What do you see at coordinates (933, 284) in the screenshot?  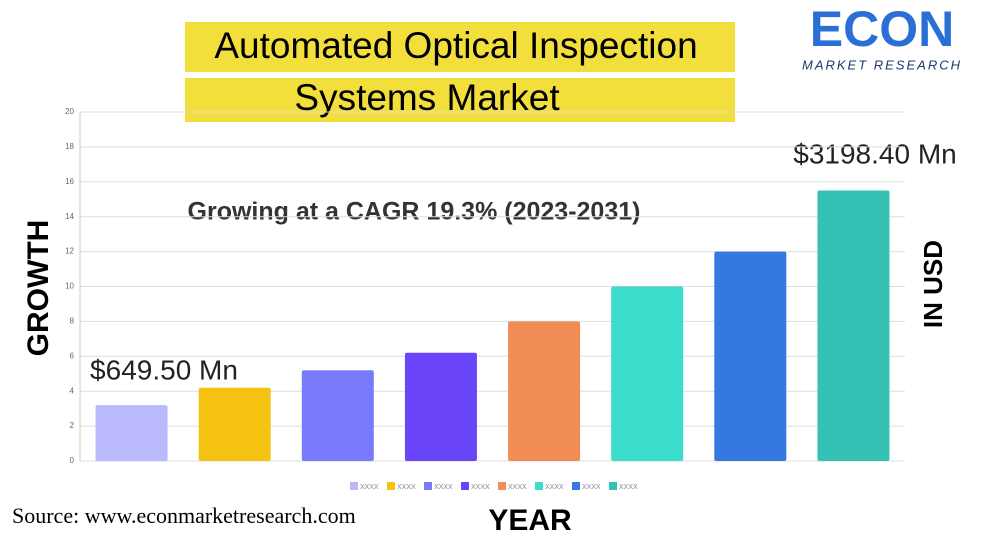 I see `y2-axis-label: IN USD` at bounding box center [933, 284].